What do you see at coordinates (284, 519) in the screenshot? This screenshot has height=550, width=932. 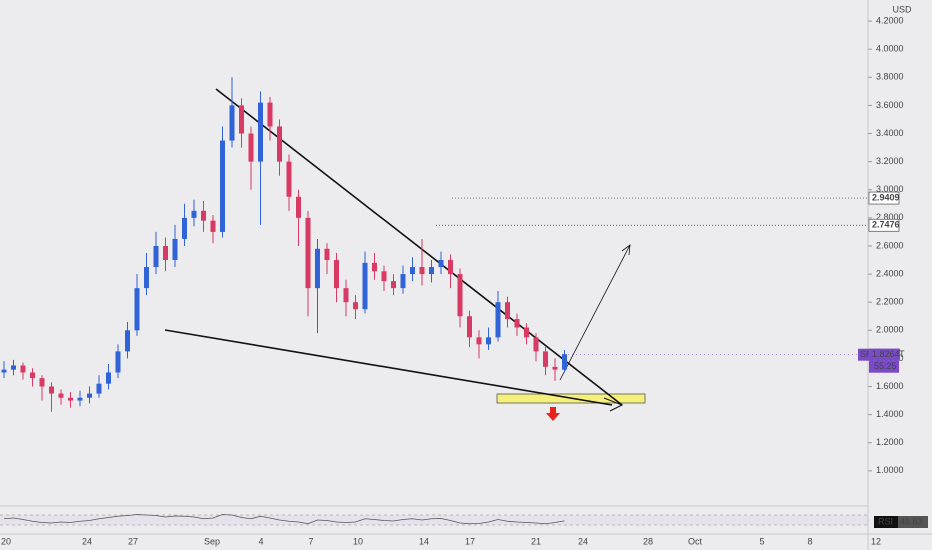 I see `rsi-line` at bounding box center [284, 519].